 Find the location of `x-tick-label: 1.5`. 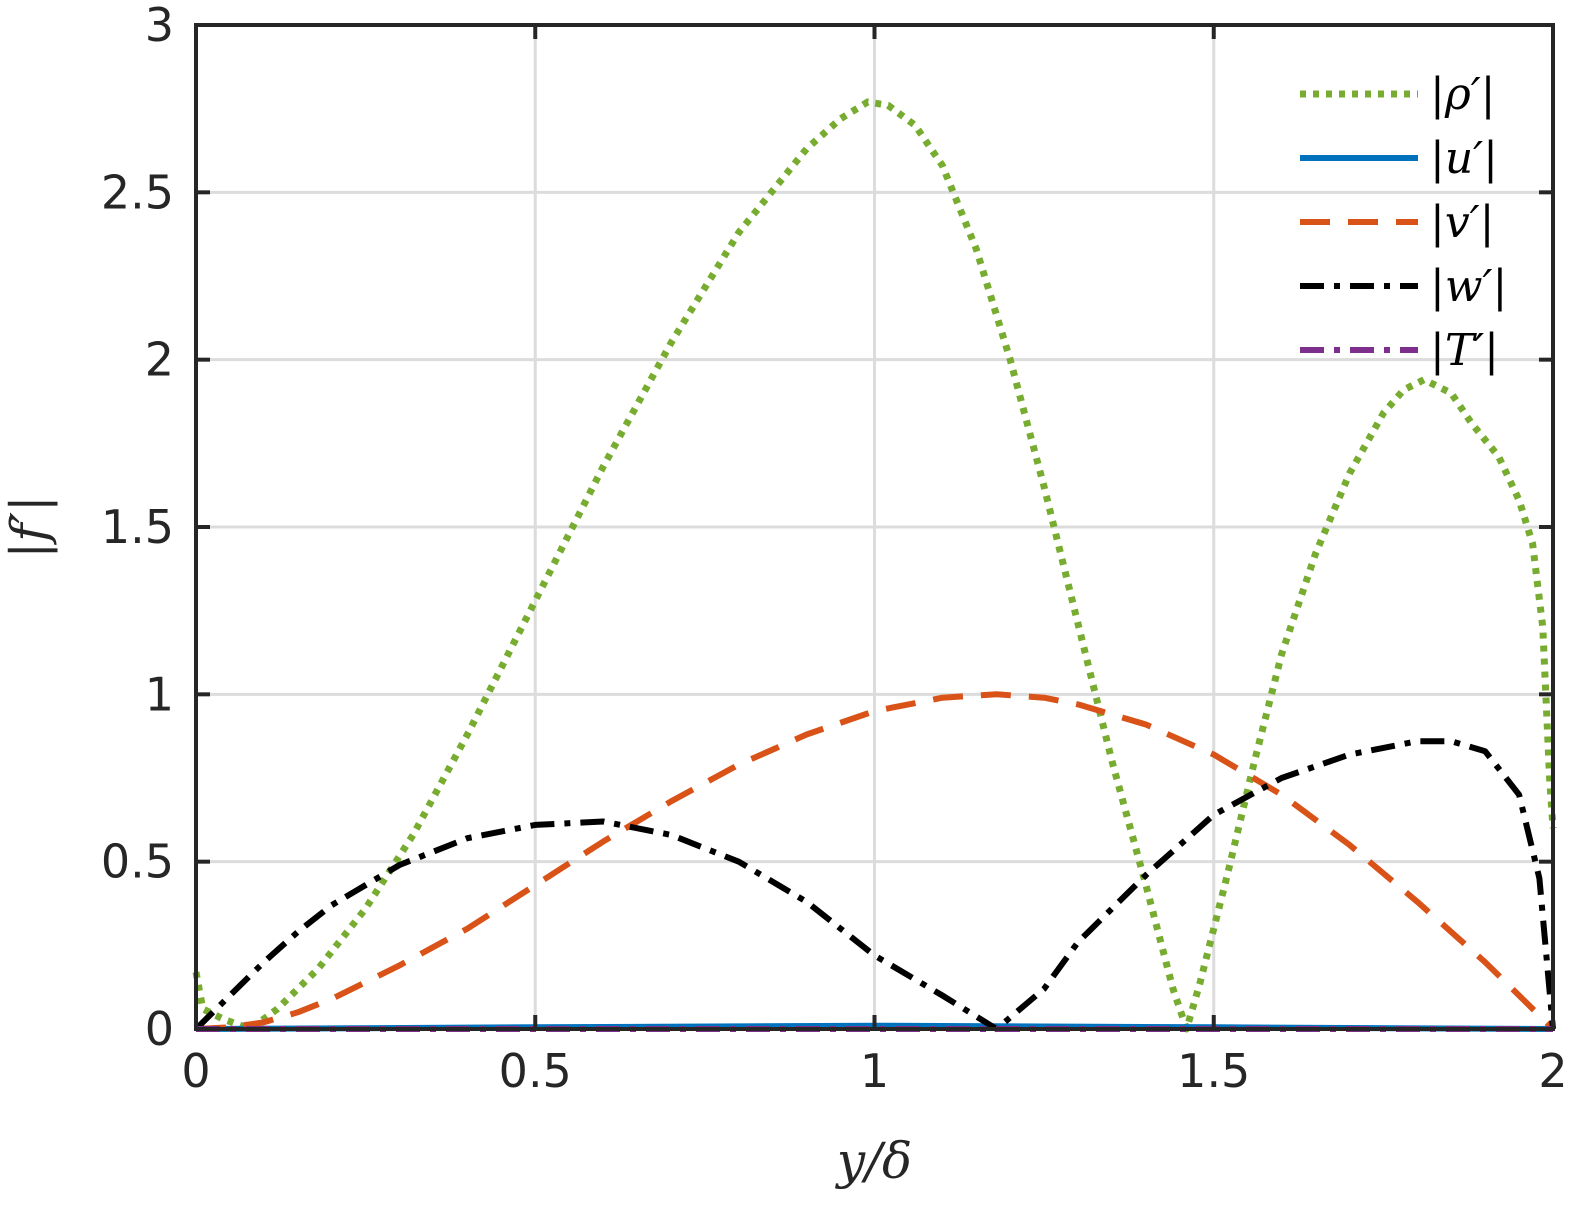

x-tick-label: 1.5 is located at coordinates (1213, 1071).